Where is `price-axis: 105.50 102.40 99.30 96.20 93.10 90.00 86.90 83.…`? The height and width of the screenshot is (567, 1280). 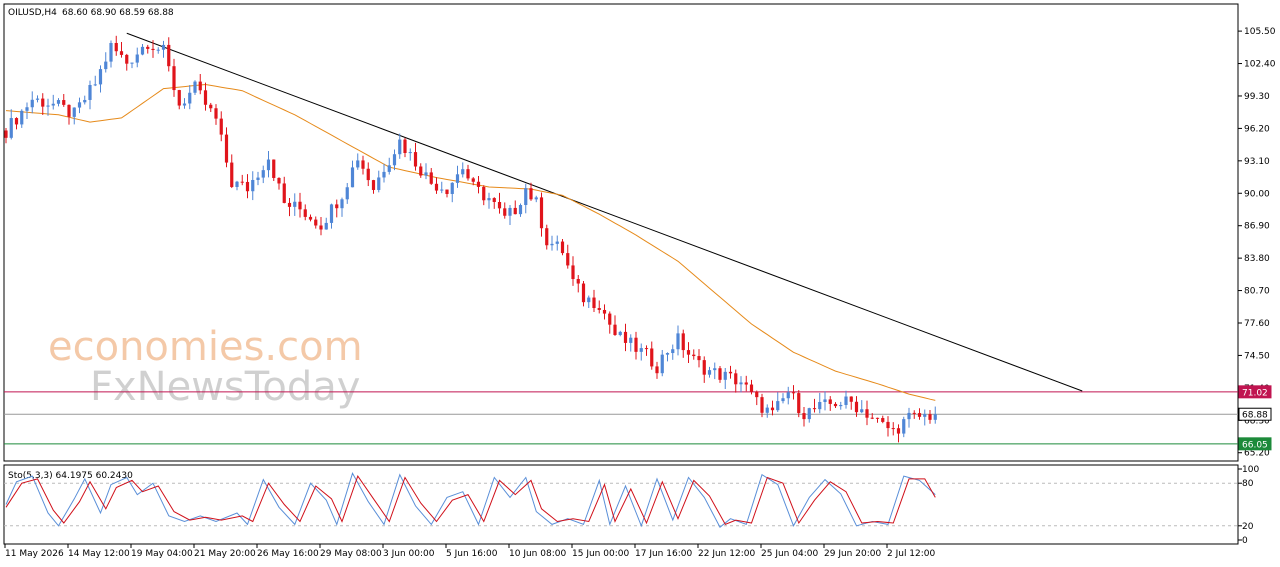 price-axis: 105.50 102.40 99.30 96.20 93.10 90.00 86.90 83.… is located at coordinates (1257, 243).